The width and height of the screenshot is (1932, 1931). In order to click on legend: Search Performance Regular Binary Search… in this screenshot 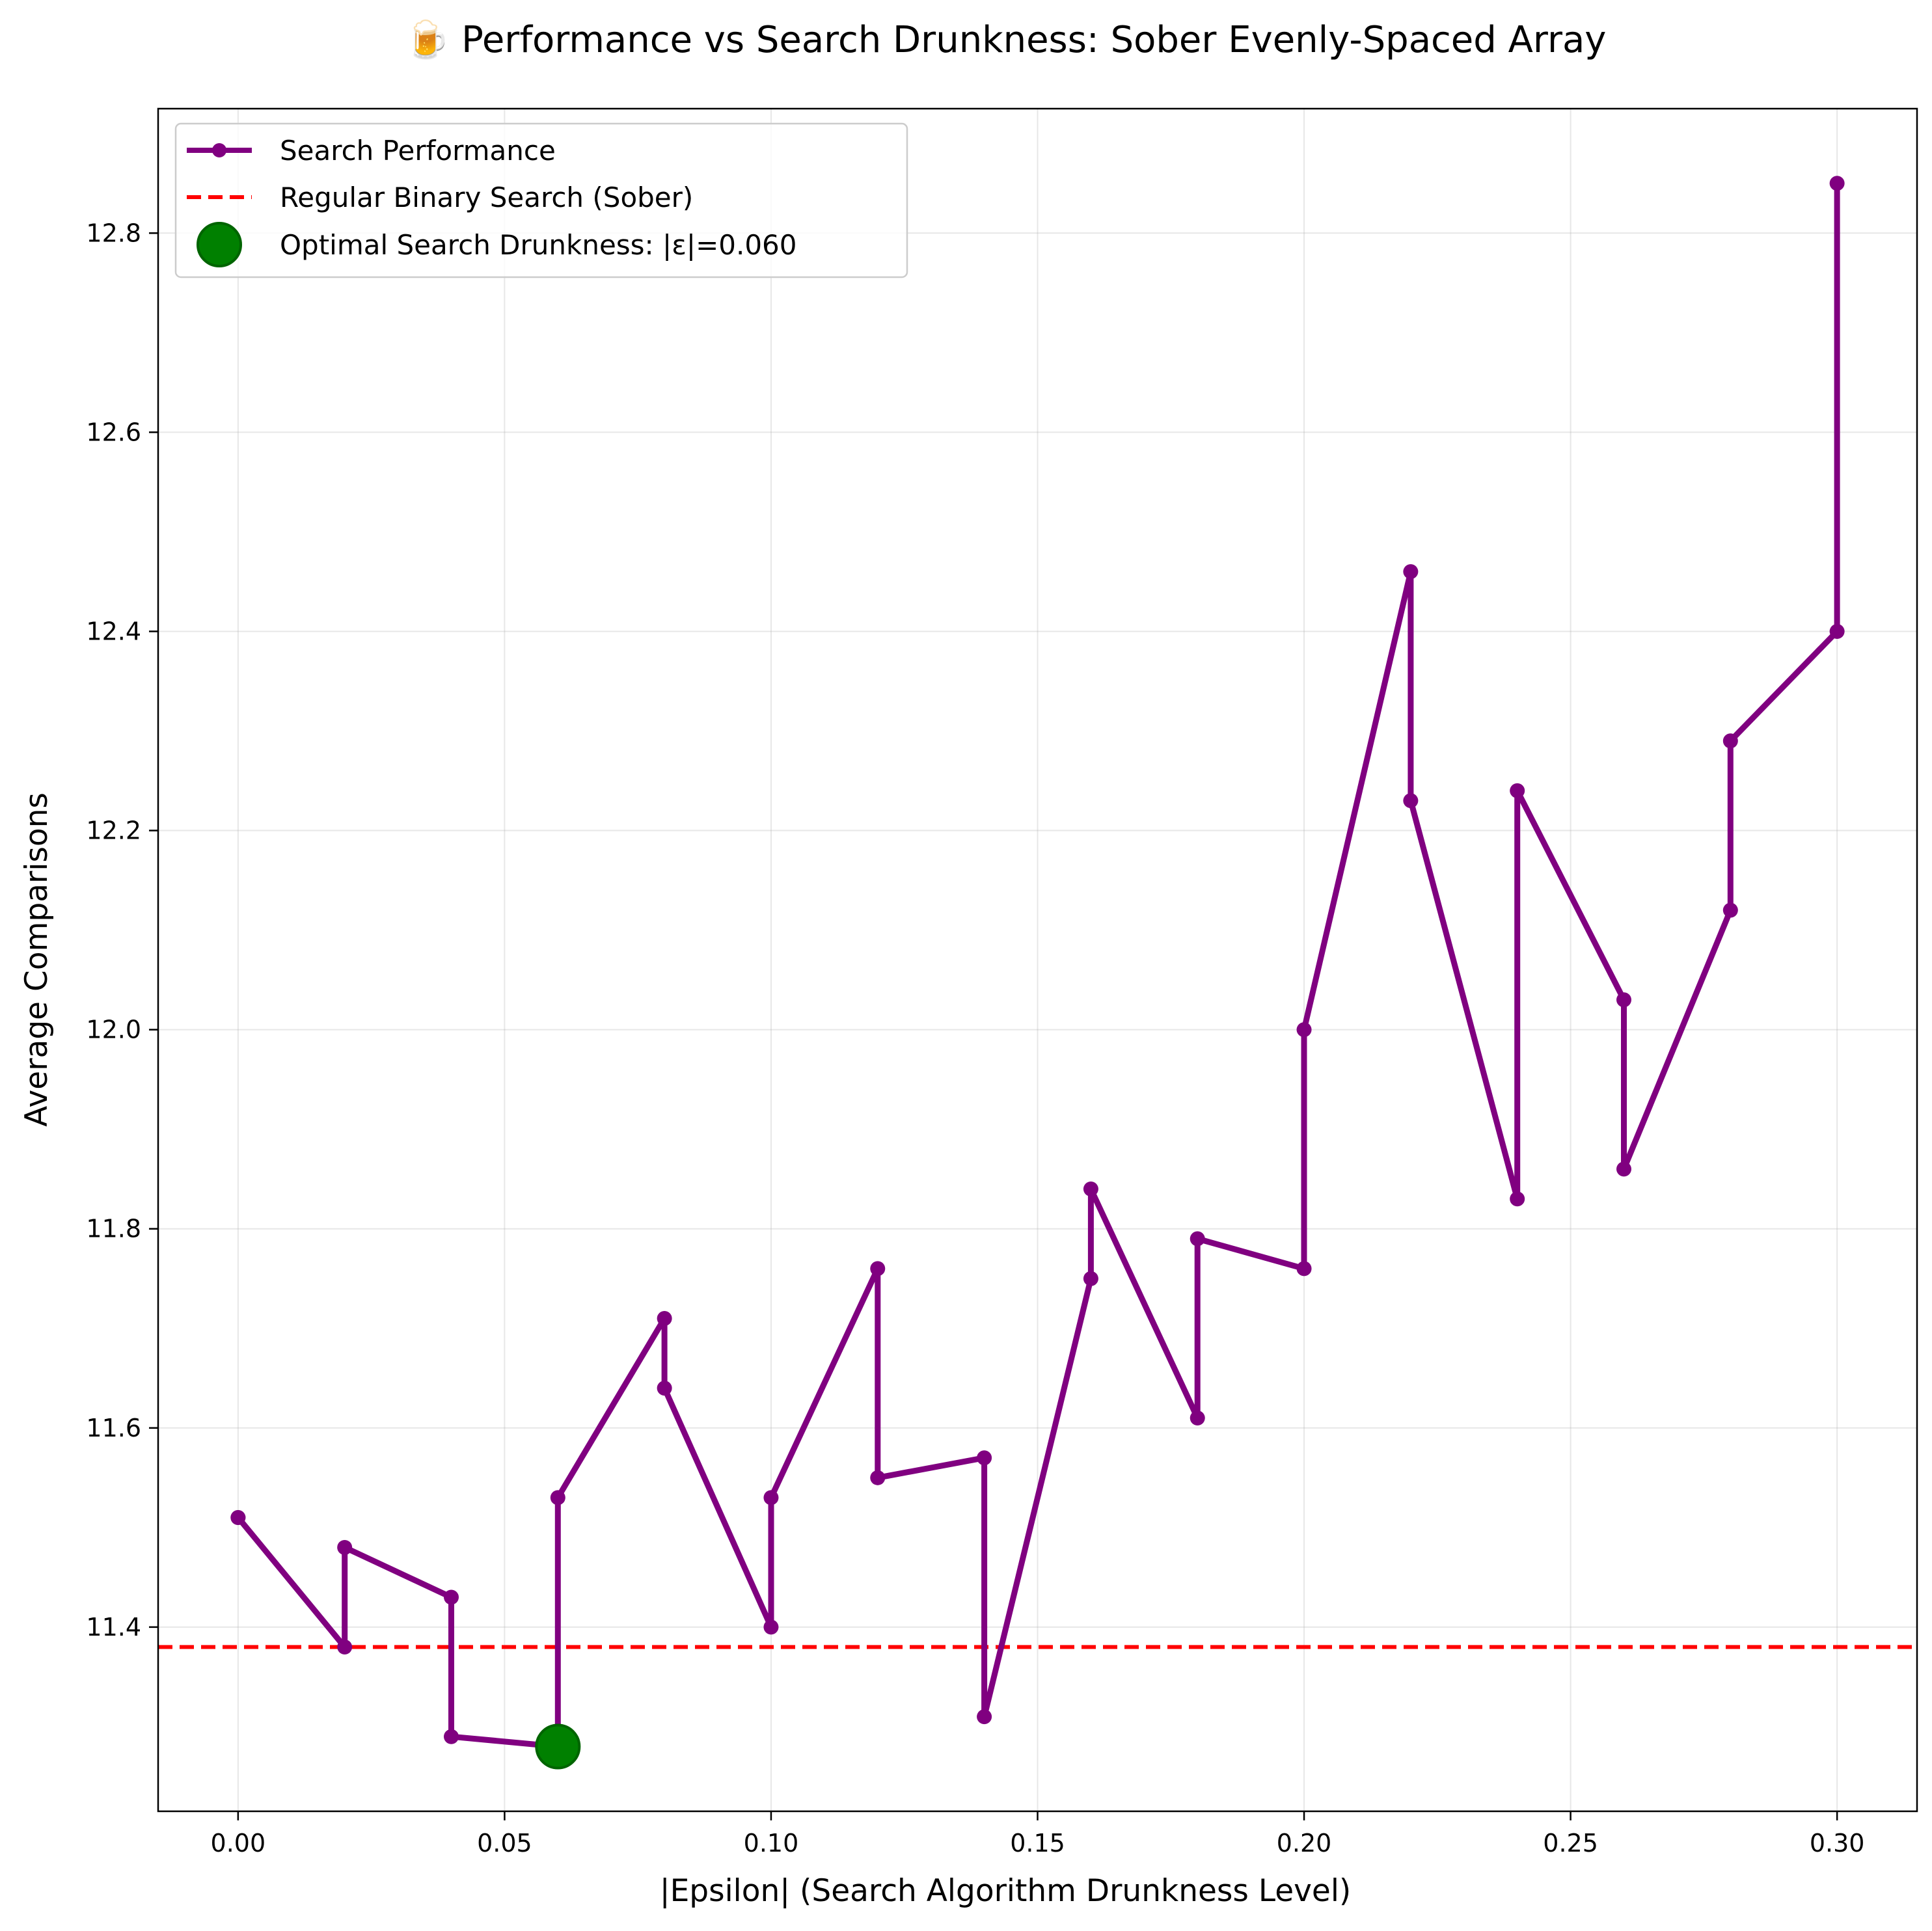, I will do `click(541, 200)`.